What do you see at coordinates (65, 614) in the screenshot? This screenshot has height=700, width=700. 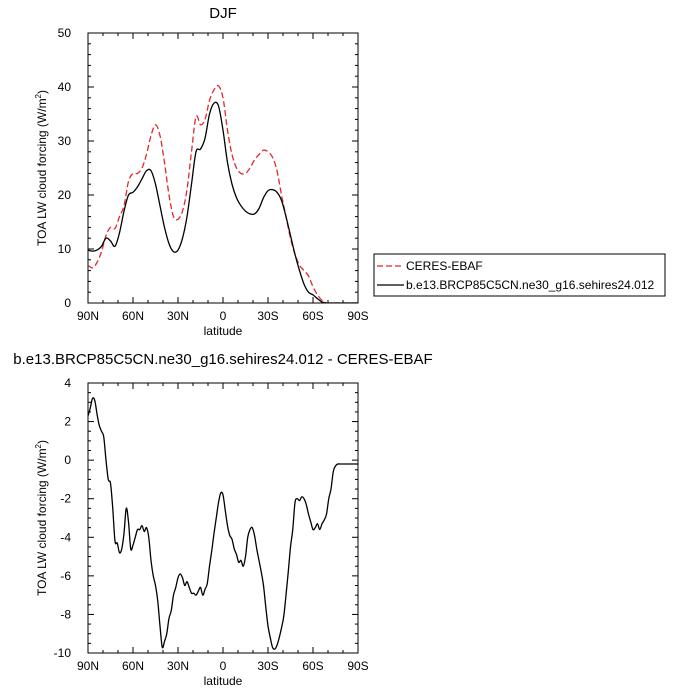 I see `y-tick-label: -8` at bounding box center [65, 614].